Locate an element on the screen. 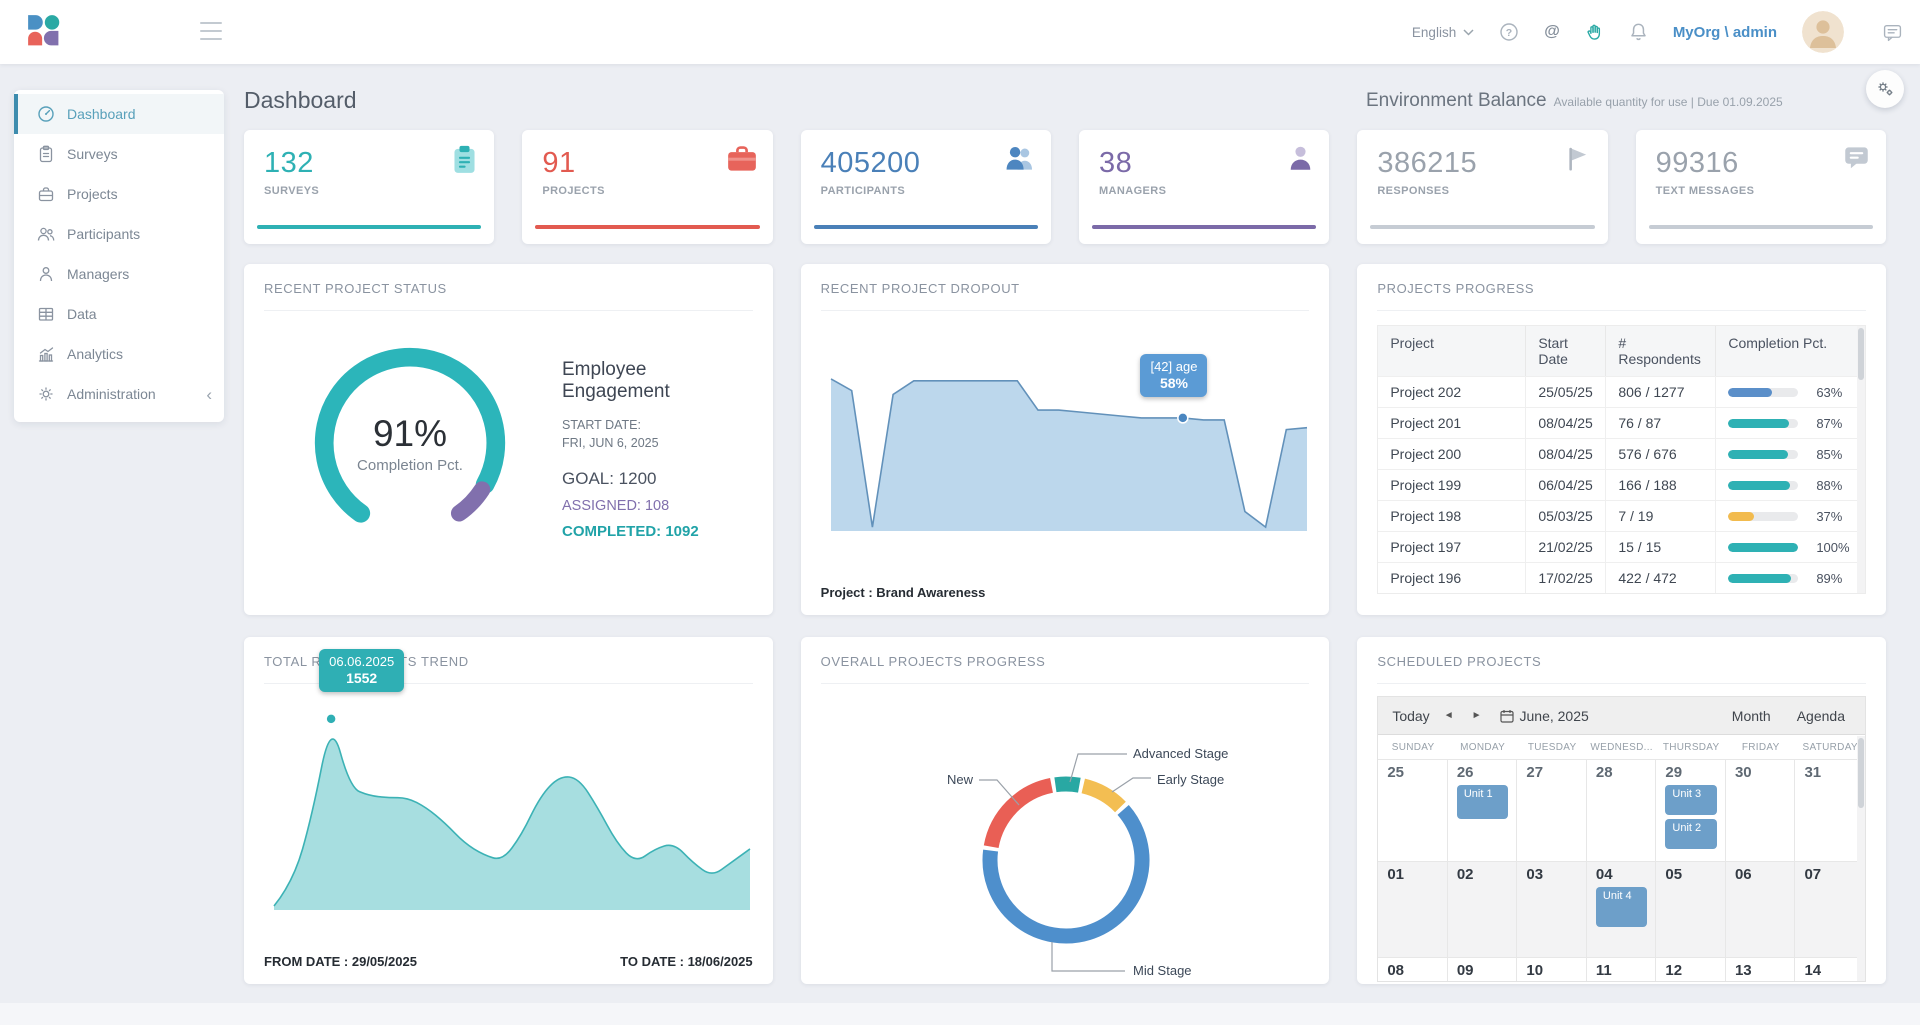 This screenshot has height=1025, width=1920. message-icon is located at coordinates (1856, 160).